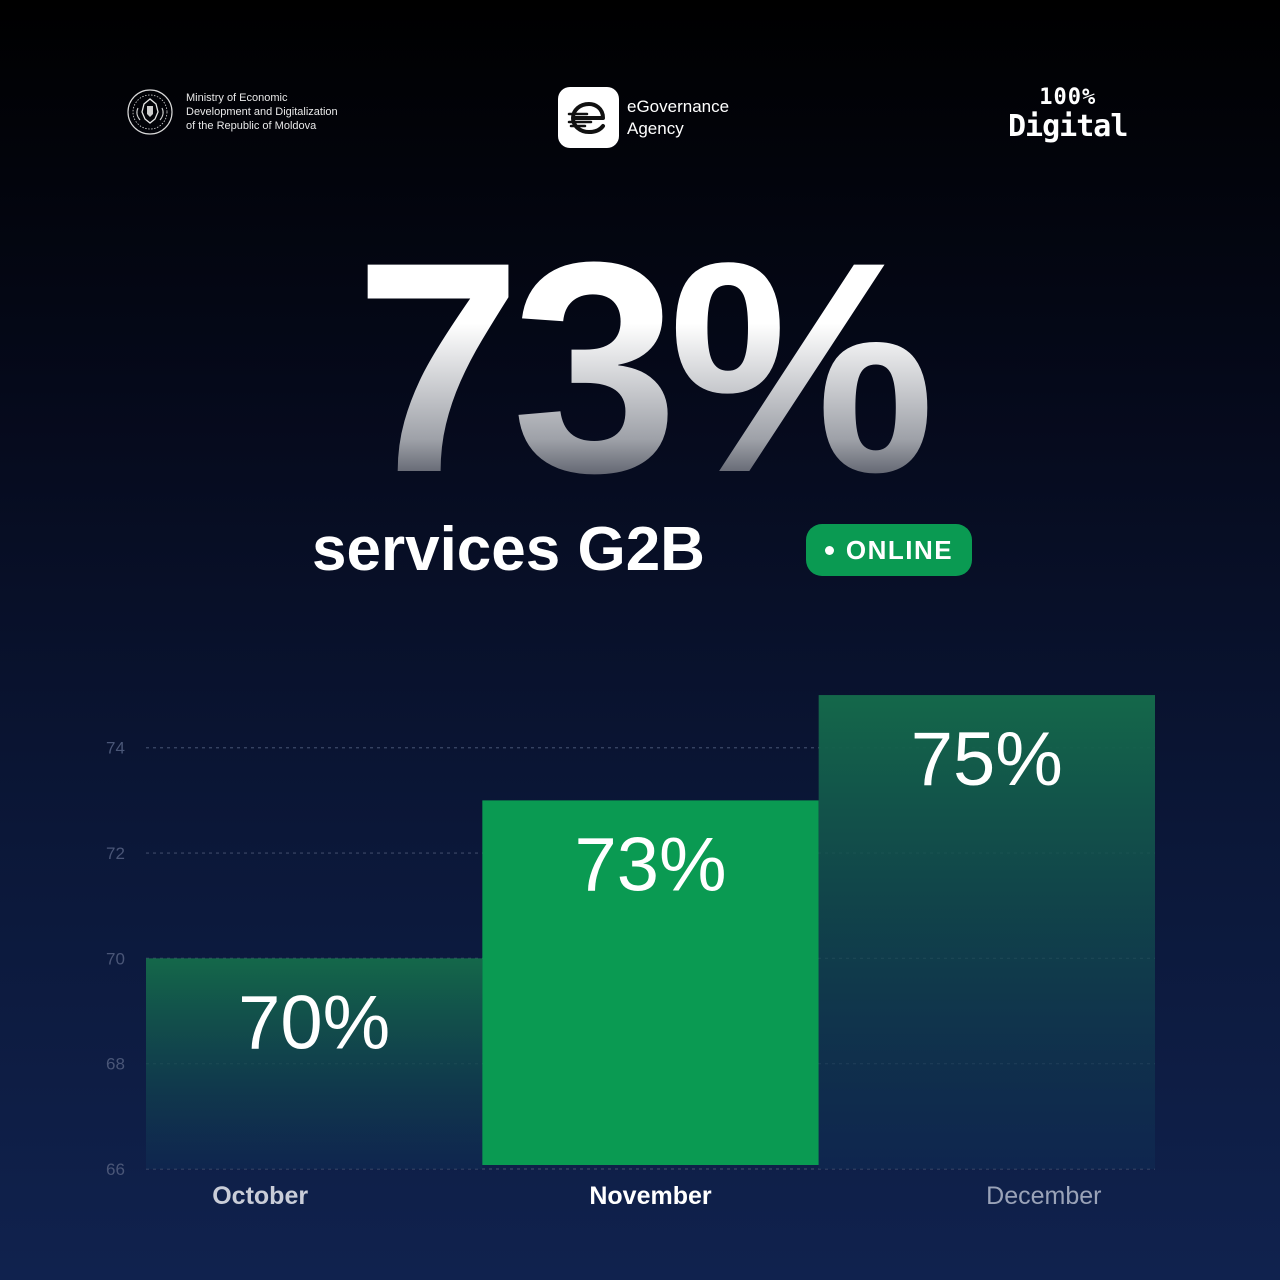 This screenshot has width=1280, height=1280. What do you see at coordinates (115, 1064) in the screenshot?
I see `y-tick-label-68: 68` at bounding box center [115, 1064].